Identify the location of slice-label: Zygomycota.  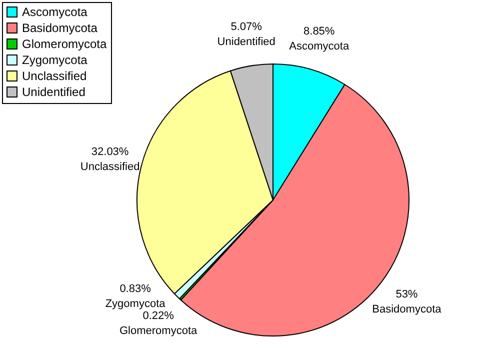
(135, 304).